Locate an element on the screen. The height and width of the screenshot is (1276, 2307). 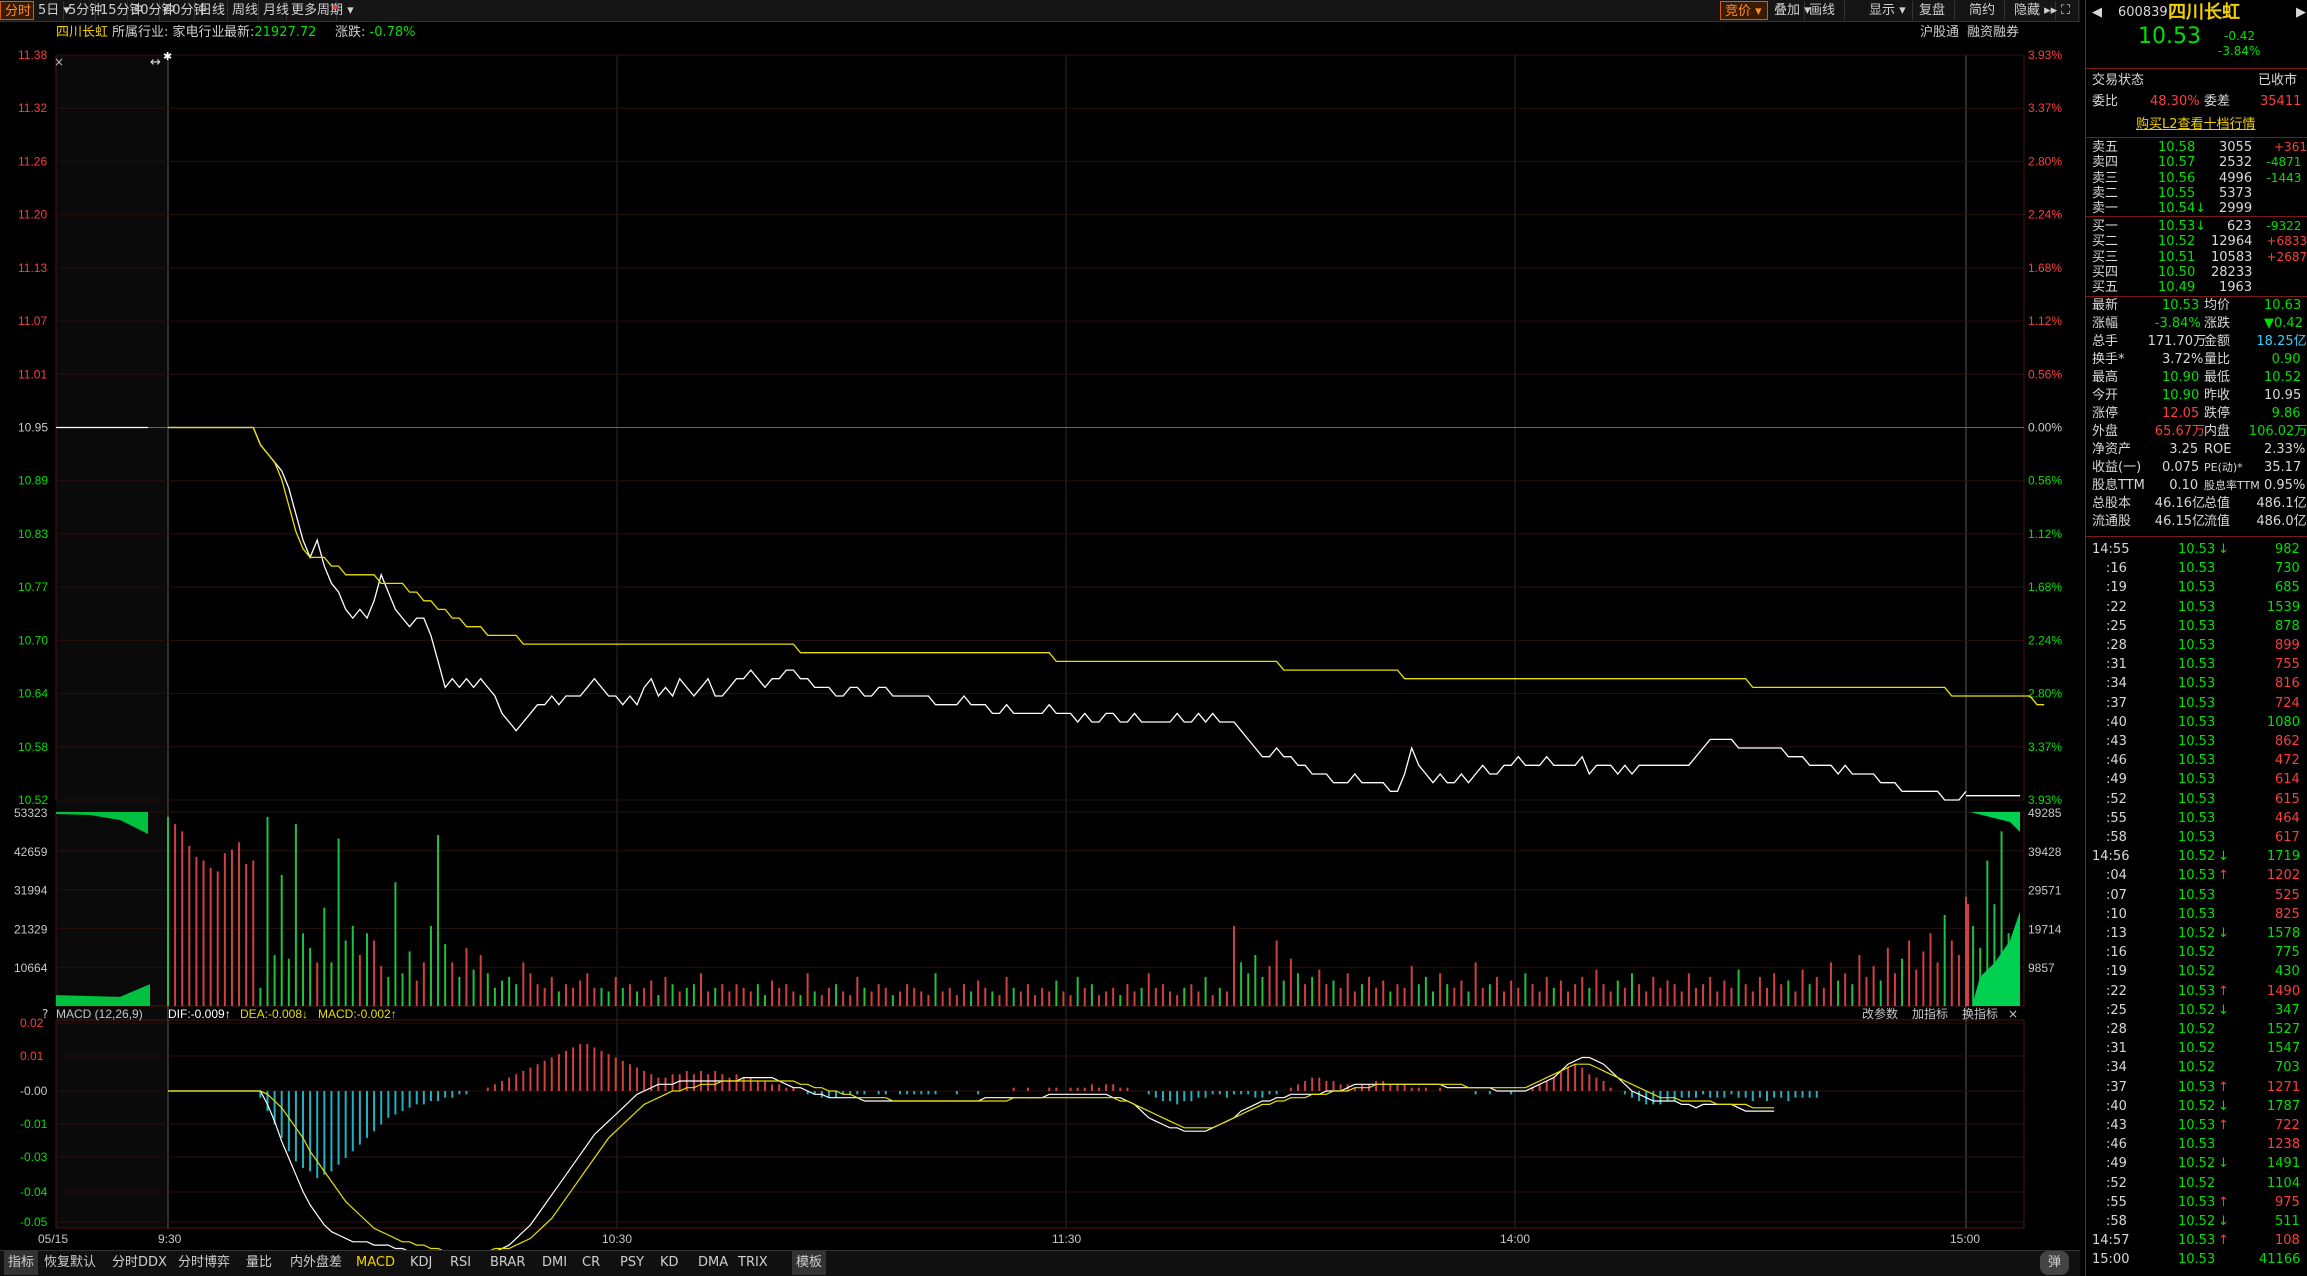
toolbar-right-btn-0: 竞价 ▾ is located at coordinates (1744, 10).